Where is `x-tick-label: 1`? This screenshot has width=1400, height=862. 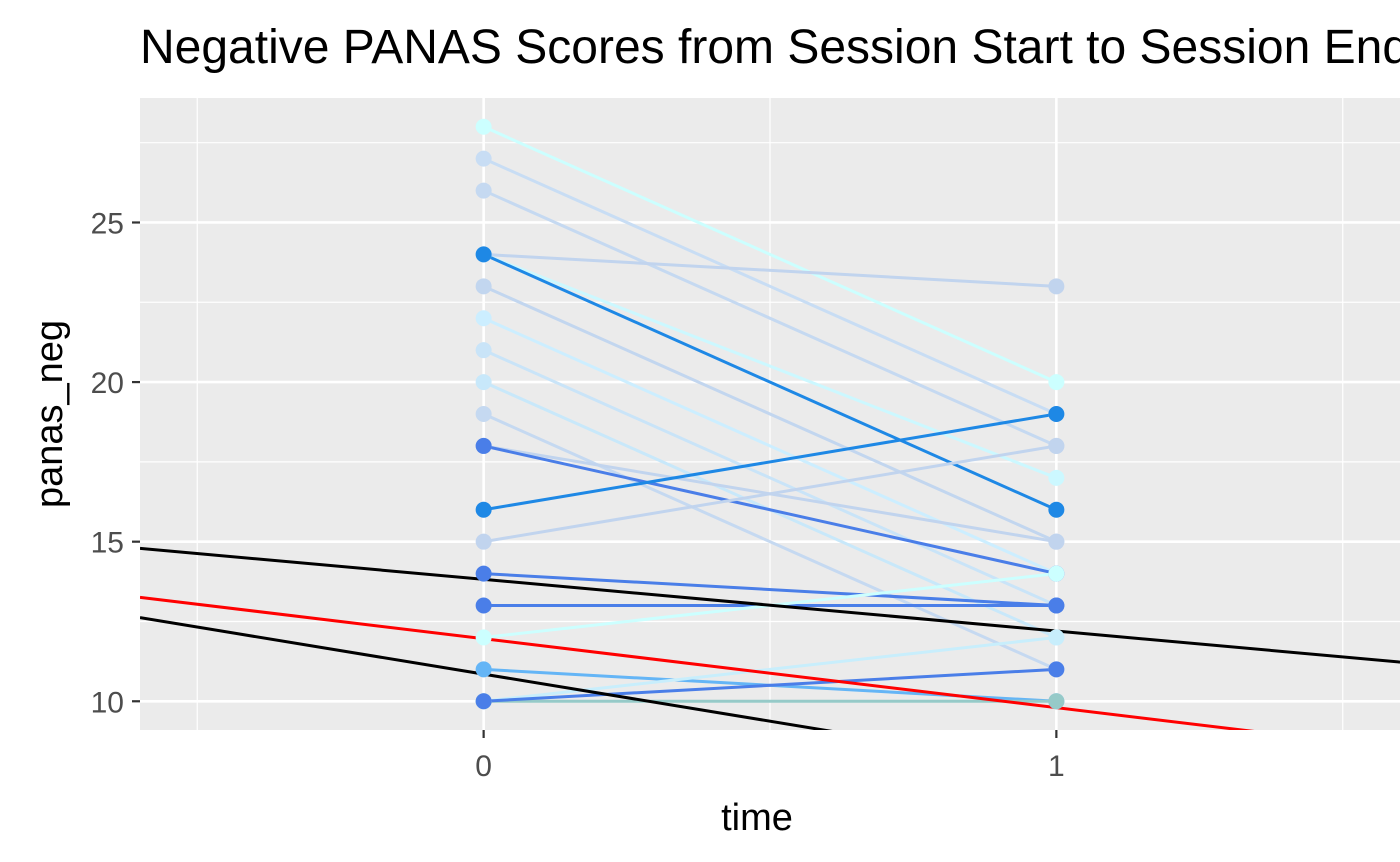
x-tick-label: 1 is located at coordinates (1056, 766).